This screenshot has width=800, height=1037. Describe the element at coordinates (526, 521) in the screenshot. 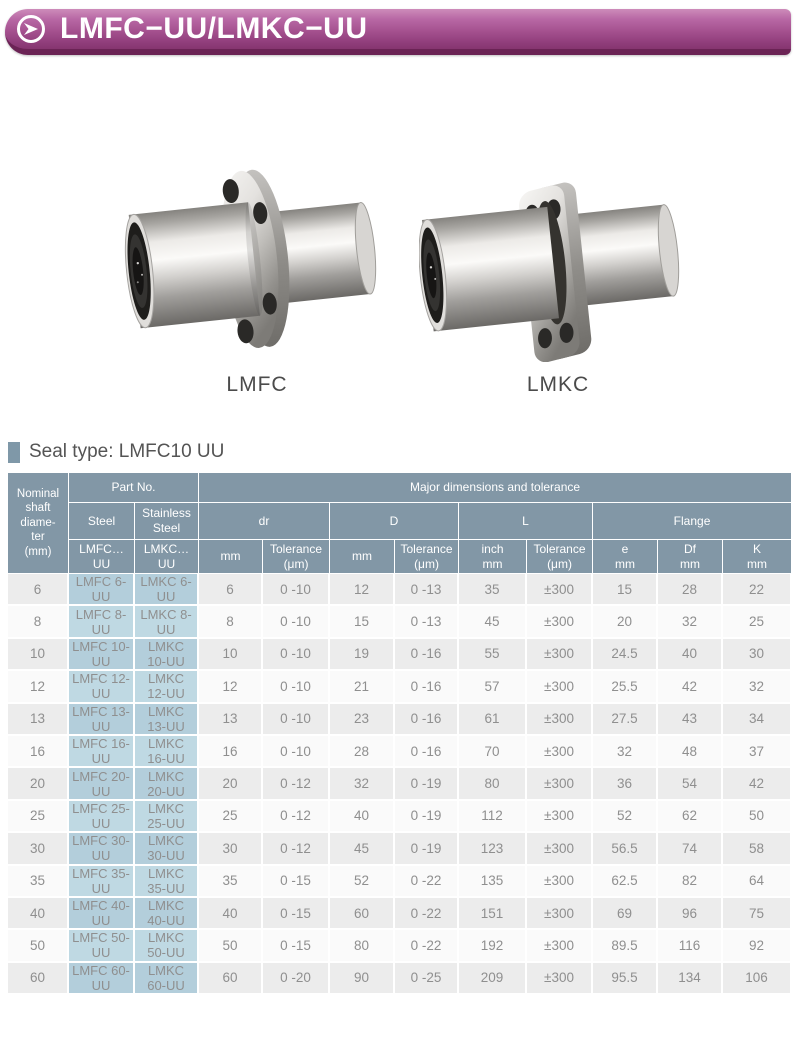

I see `col-header-l: L` at that location.